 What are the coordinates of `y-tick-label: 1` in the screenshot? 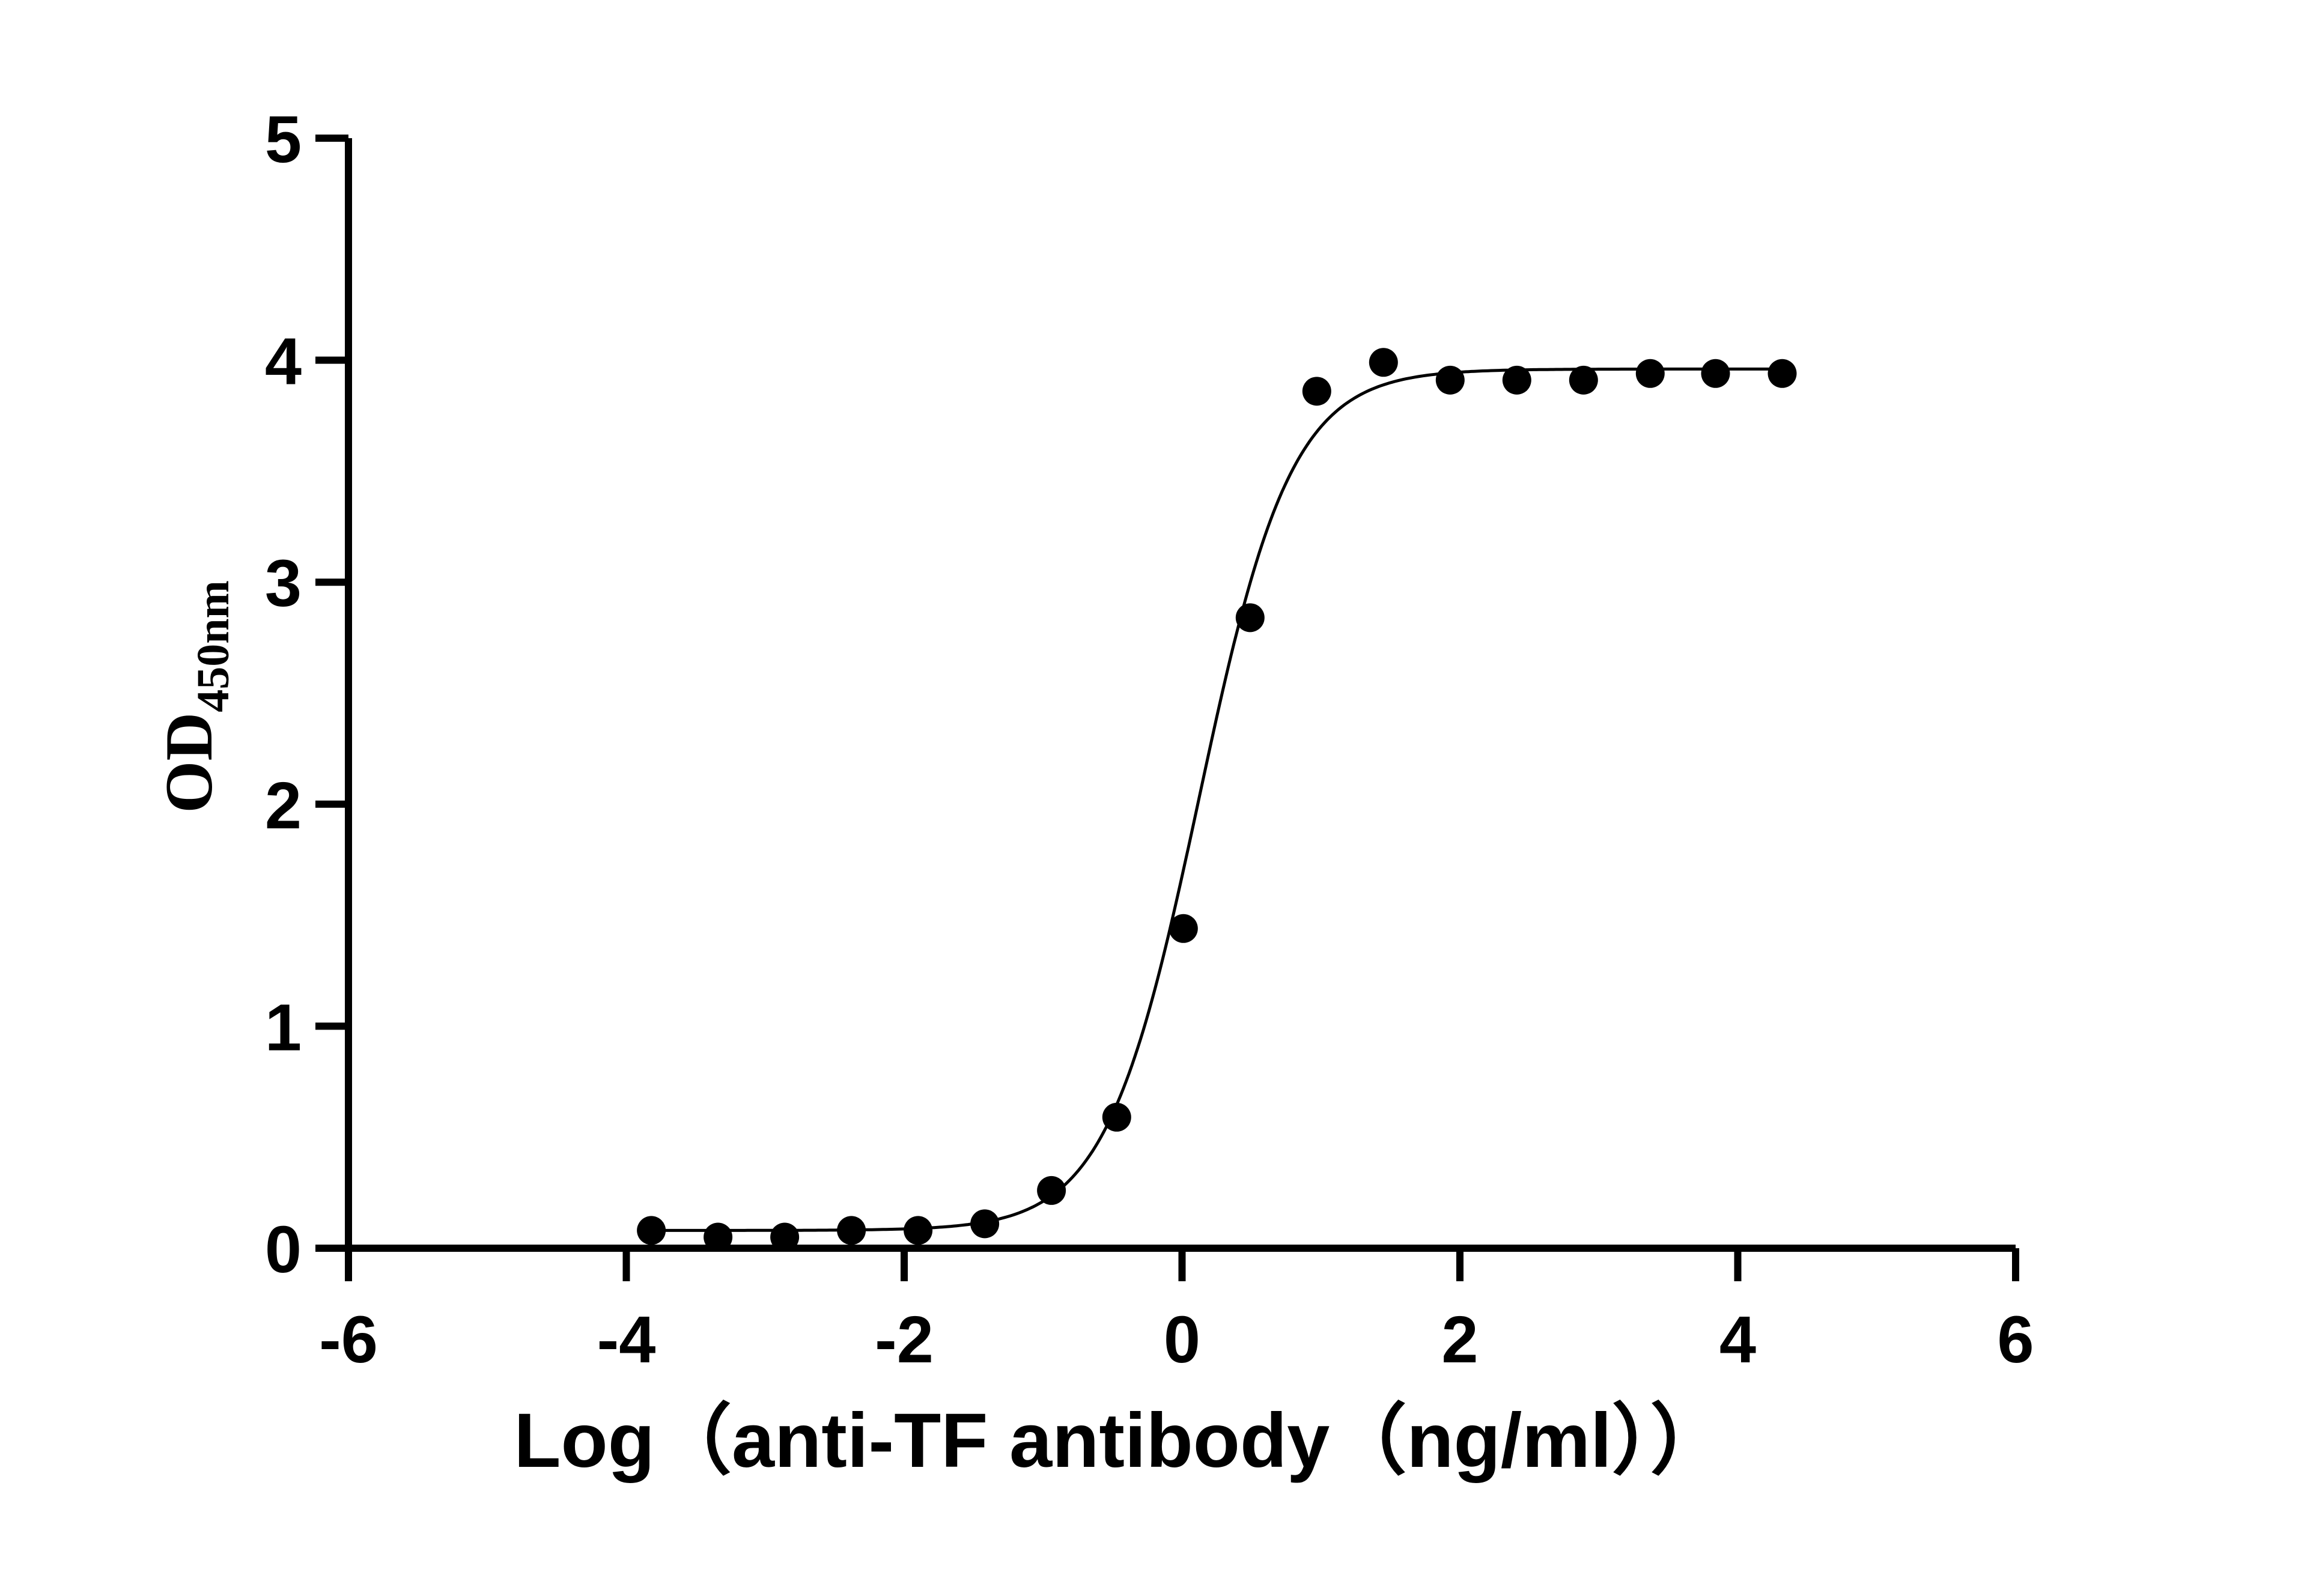 It's located at (283, 1027).